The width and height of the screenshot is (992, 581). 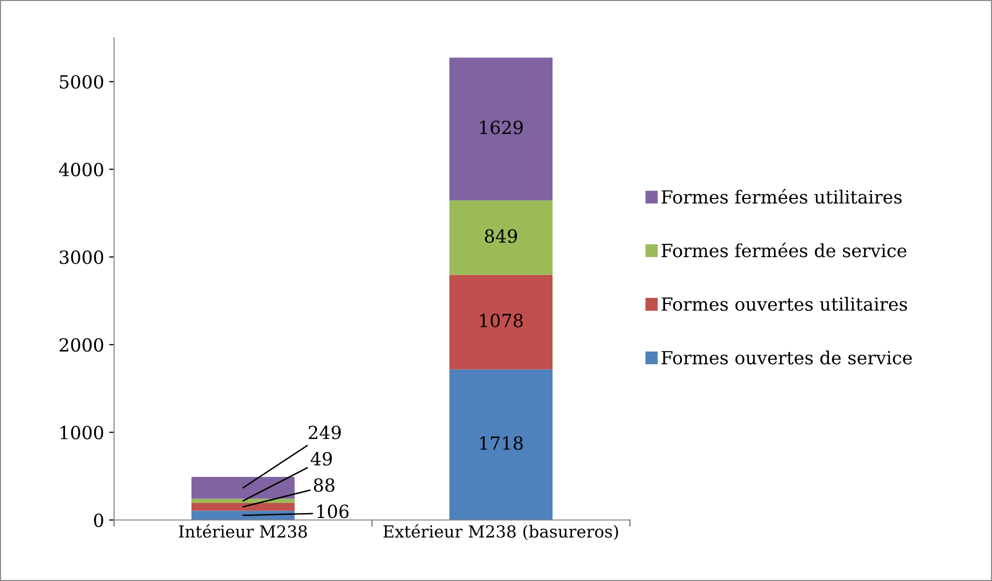 I want to click on y-tick-label: 3000, so click(x=82, y=257).